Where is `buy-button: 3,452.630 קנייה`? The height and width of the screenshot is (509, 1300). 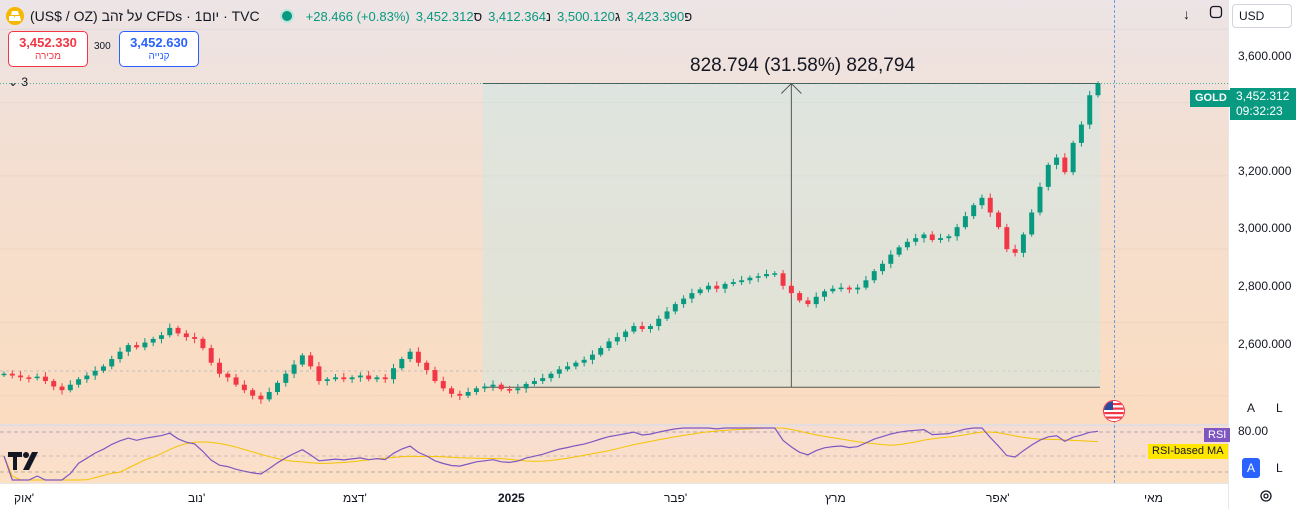
buy-button: 3,452.630 קנייה is located at coordinates (159, 49).